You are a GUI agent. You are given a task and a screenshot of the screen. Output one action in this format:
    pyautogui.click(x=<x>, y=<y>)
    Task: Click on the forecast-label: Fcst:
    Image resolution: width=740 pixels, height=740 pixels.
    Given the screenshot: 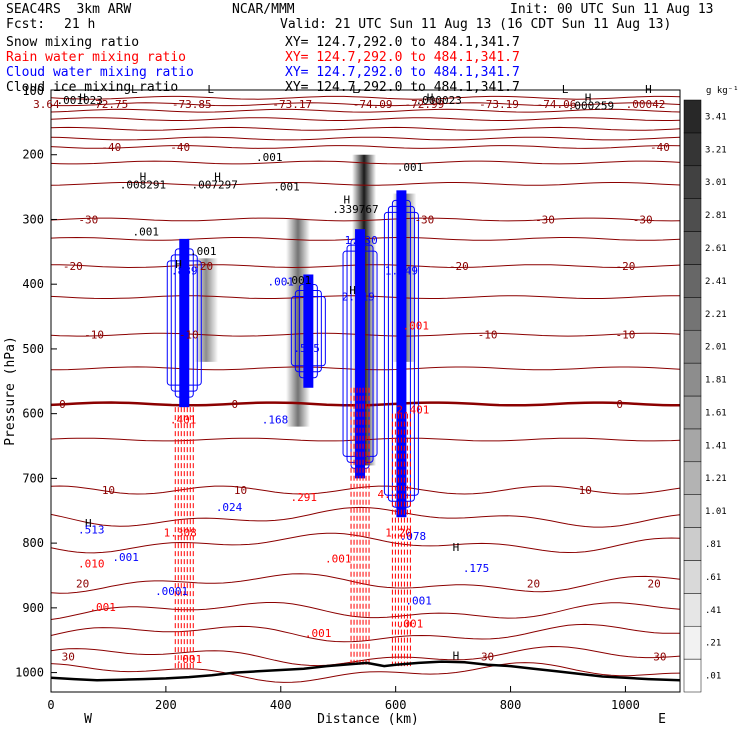 What is the action you would take?
    pyautogui.click(x=26, y=24)
    